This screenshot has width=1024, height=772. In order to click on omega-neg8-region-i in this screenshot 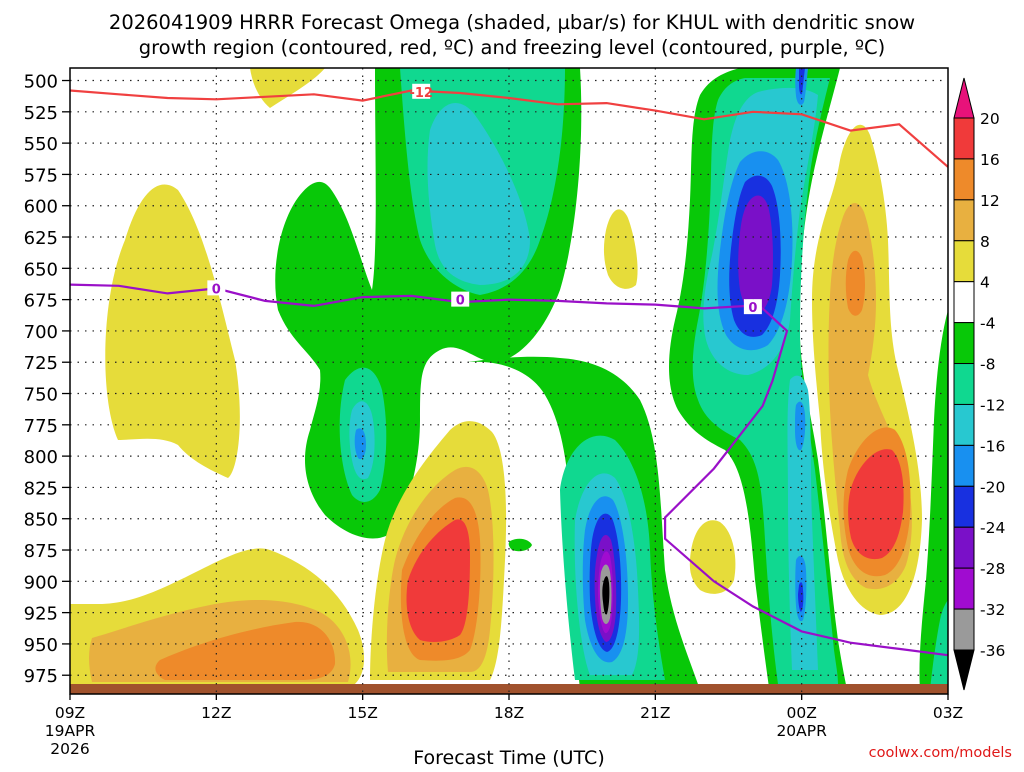, I will do `click(939, 645)`.